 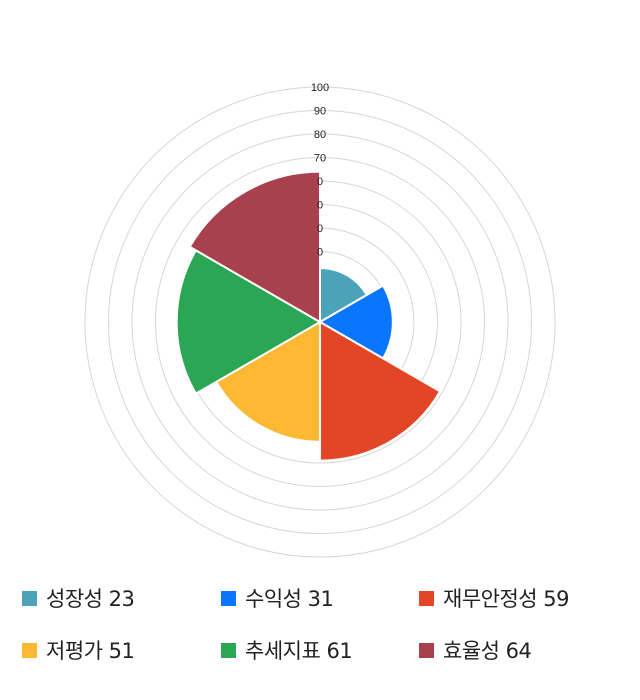 What do you see at coordinates (289, 599) in the screenshot?
I see `legend-label: 수익성 31` at bounding box center [289, 599].